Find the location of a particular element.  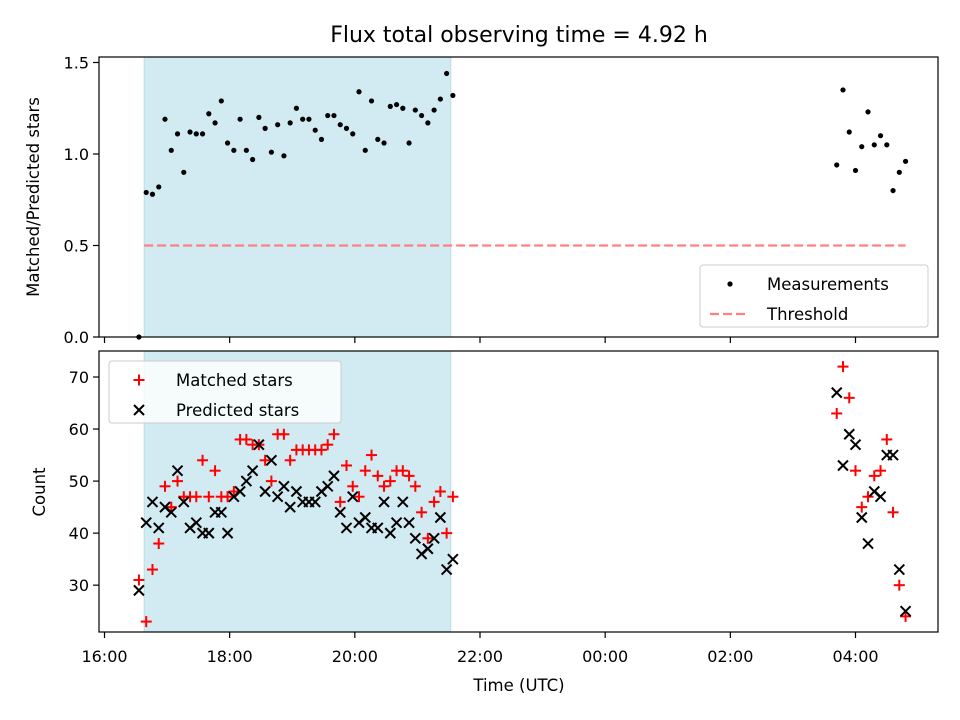

y-tick-label: 0.0 is located at coordinates (76, 337).